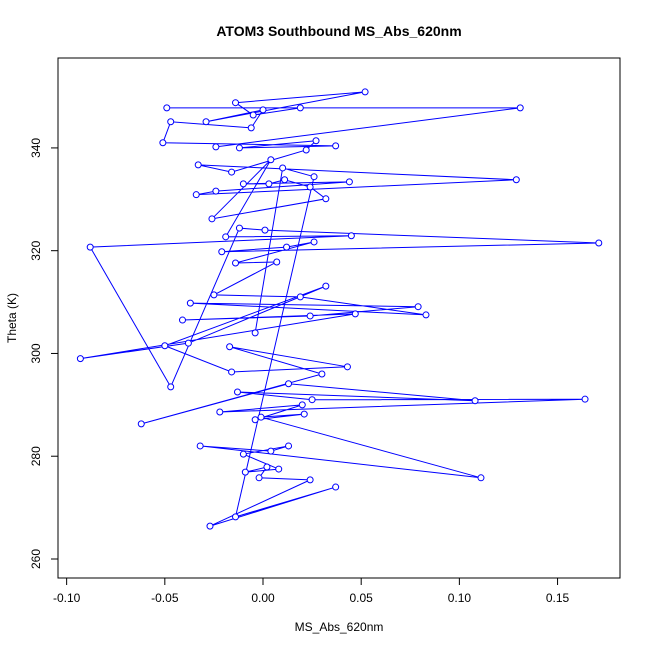  Describe the element at coordinates (558, 598) in the screenshot. I see `x-tick-label: 0.15` at that location.